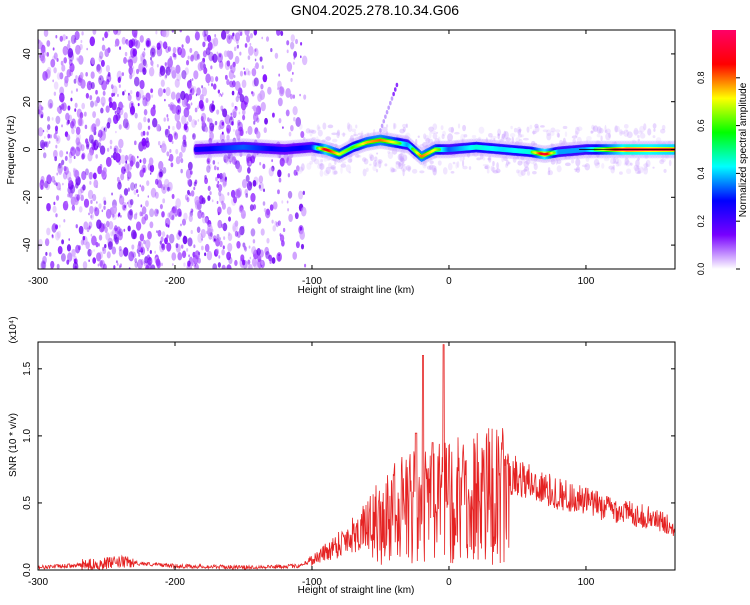 The height and width of the screenshot is (605, 750). What do you see at coordinates (743, 149) in the screenshot?
I see `colorbar-label: Normalized spectral amplitude` at bounding box center [743, 149].